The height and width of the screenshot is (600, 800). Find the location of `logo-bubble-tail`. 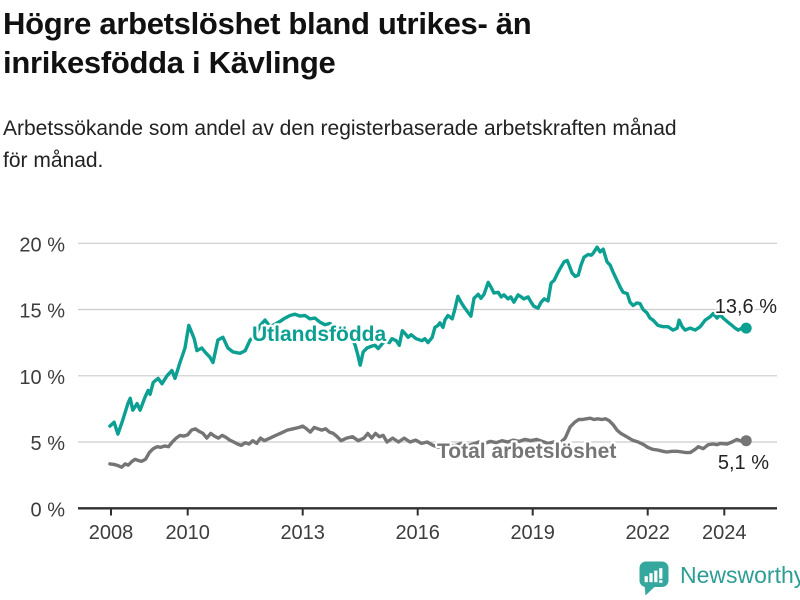

logo-bubble-tail is located at coordinates (650, 590).